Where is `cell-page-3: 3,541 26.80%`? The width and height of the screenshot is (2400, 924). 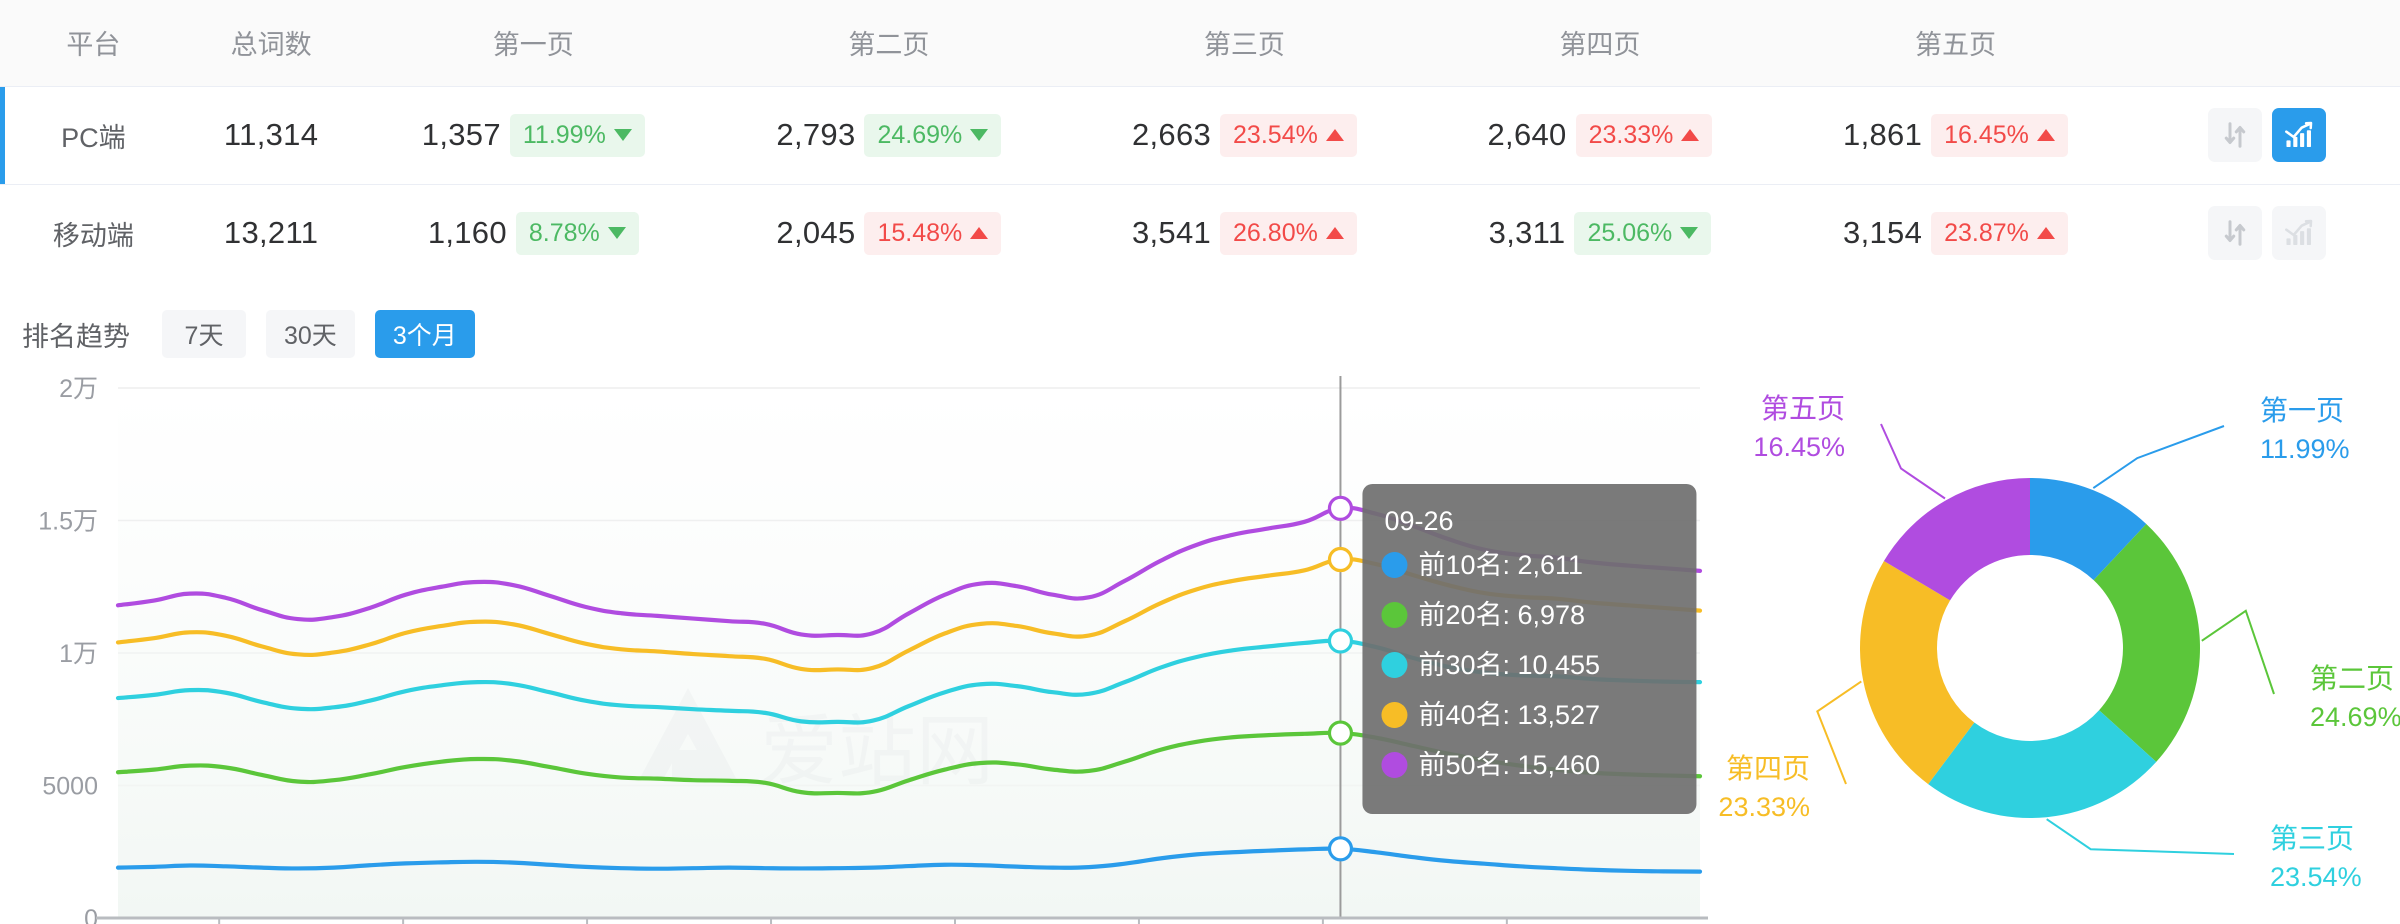 cell-page-3: 3,541 26.80% is located at coordinates (1244, 232).